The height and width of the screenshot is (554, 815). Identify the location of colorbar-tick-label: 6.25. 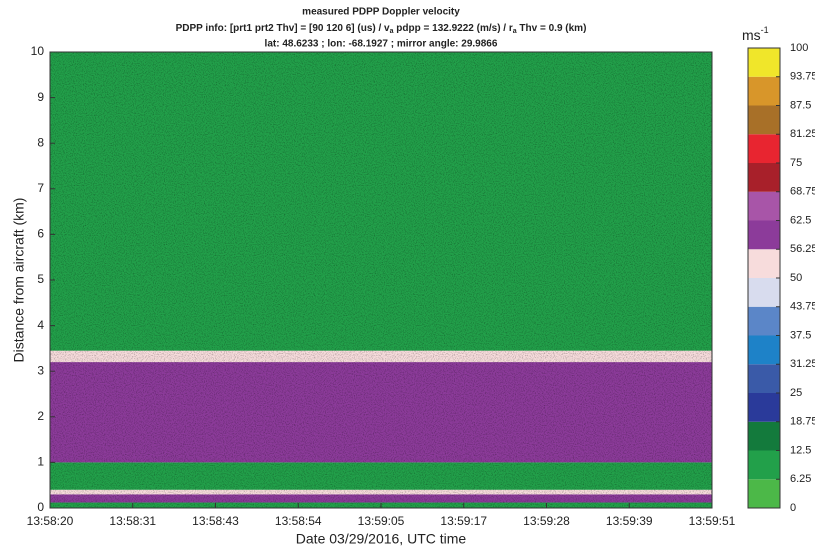
(800, 479).